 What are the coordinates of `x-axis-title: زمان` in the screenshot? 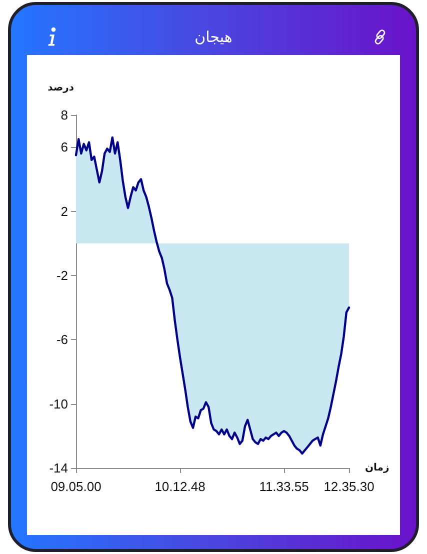 It's located at (377, 468).